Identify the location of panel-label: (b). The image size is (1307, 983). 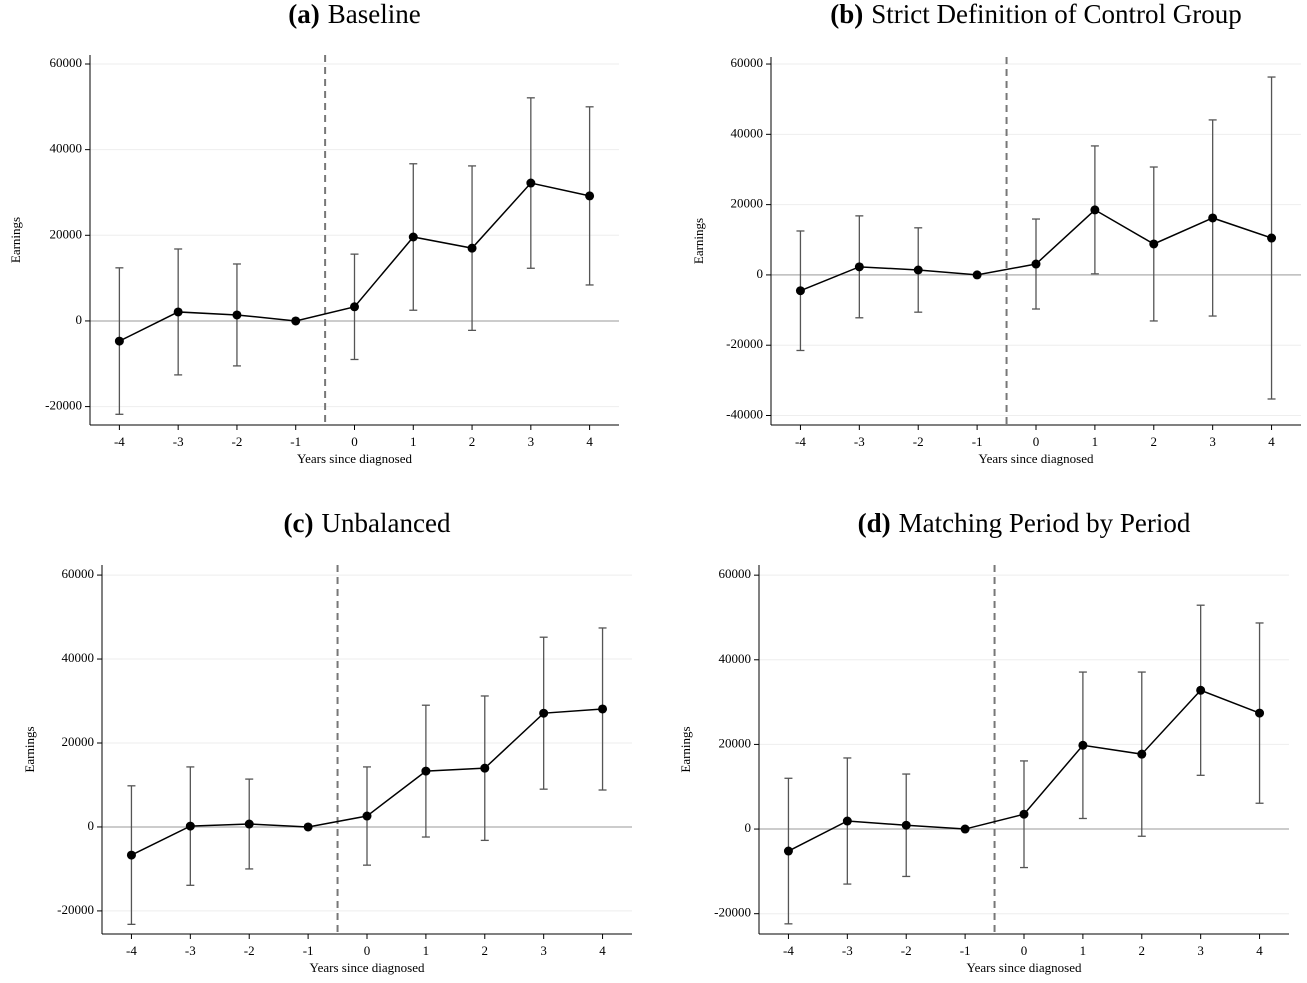
(846, 14).